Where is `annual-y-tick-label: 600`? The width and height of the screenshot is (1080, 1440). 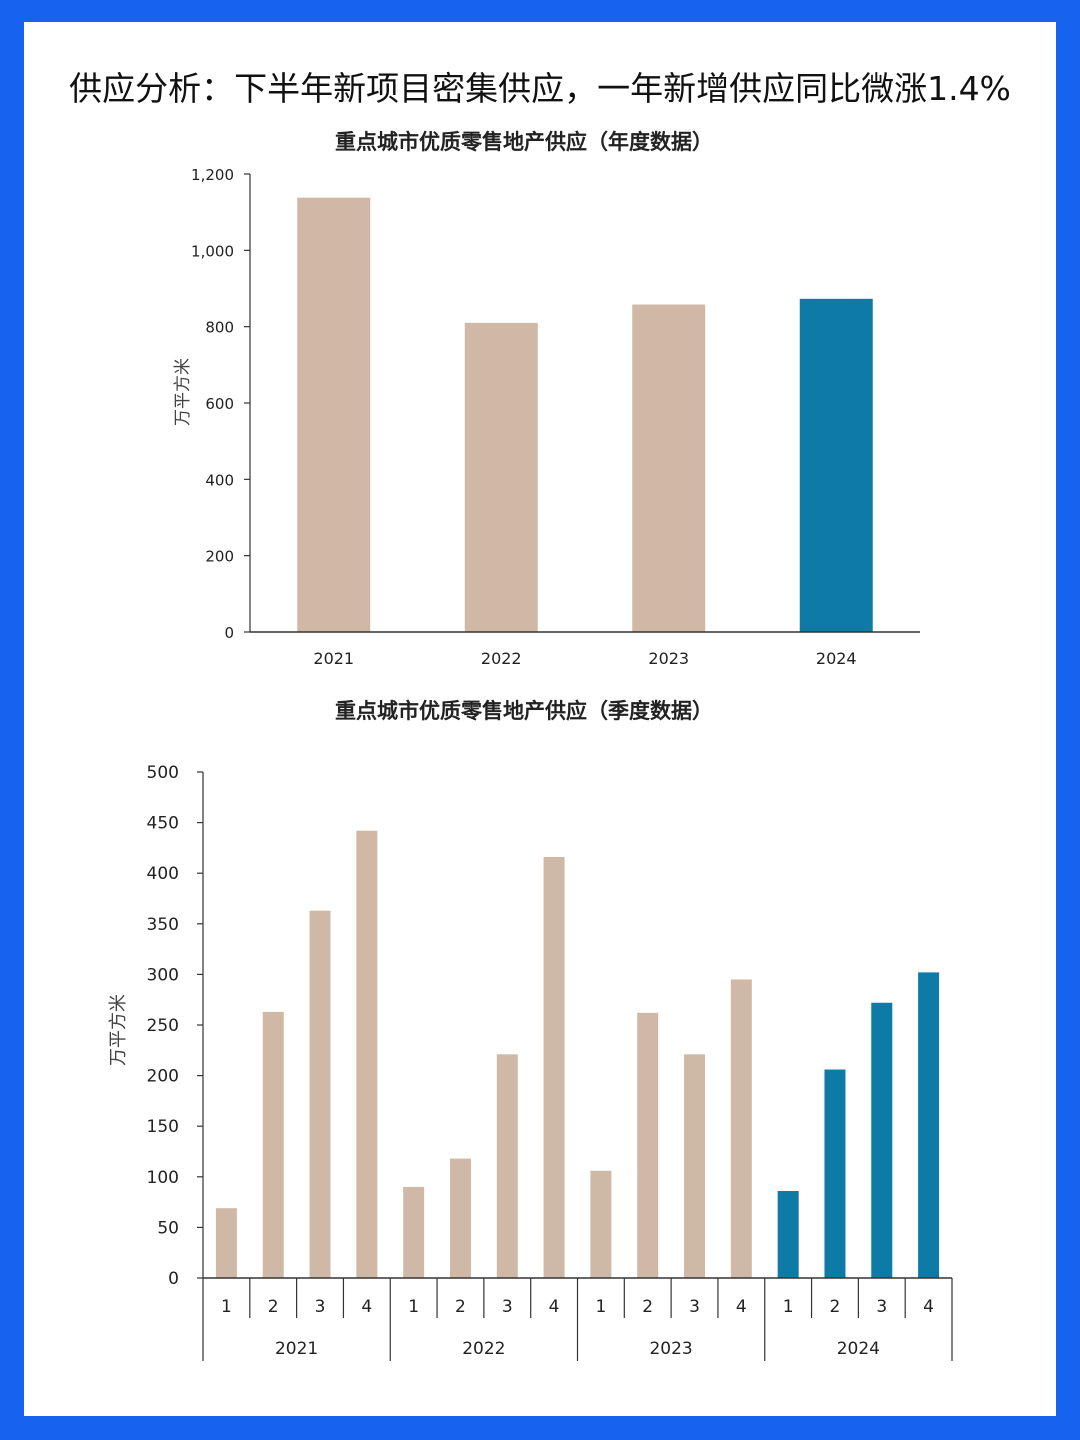 annual-y-tick-label: 600 is located at coordinates (219, 404).